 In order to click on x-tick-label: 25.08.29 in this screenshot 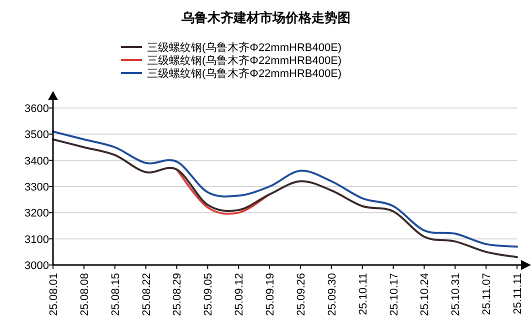, I will do `click(178, 294)`.